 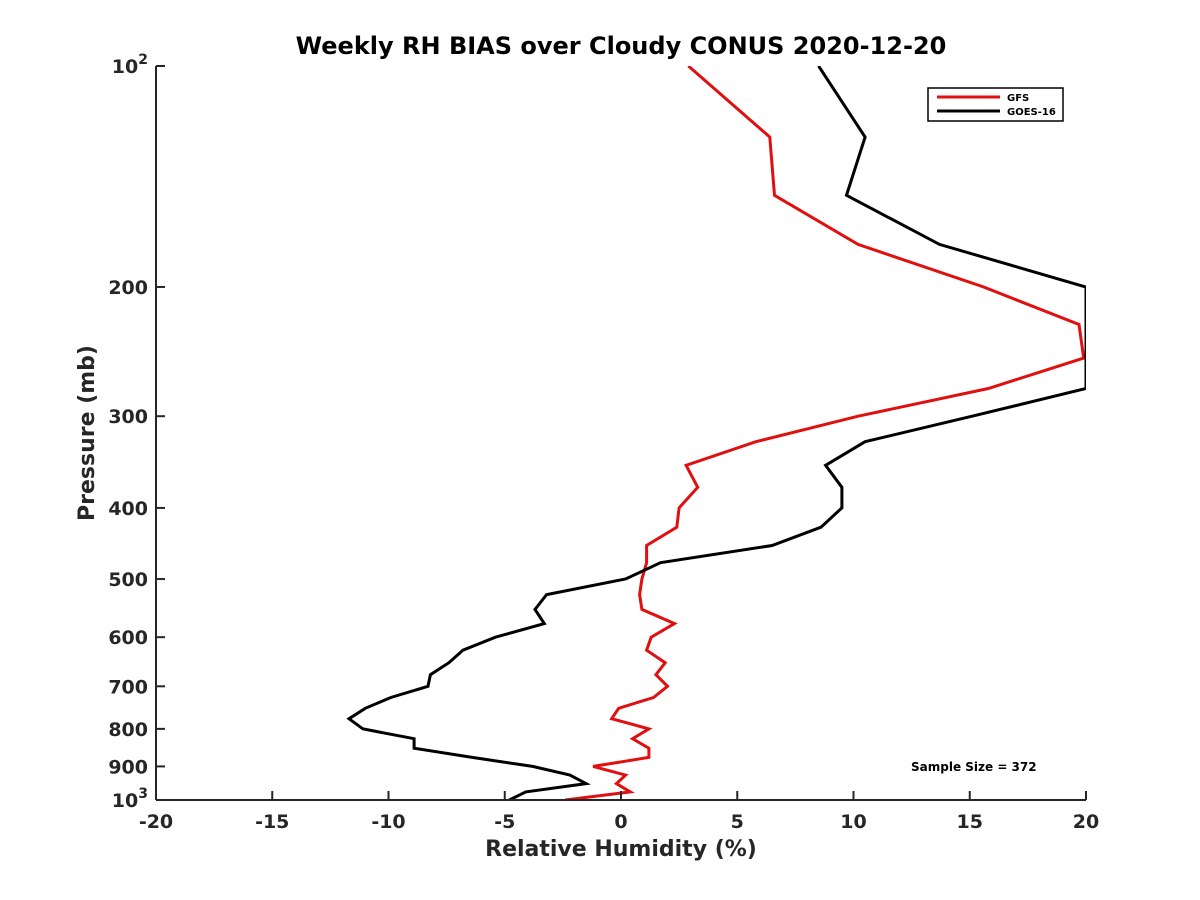 What do you see at coordinates (128, 730) in the screenshot?
I see `y-tick-label: 800` at bounding box center [128, 730].